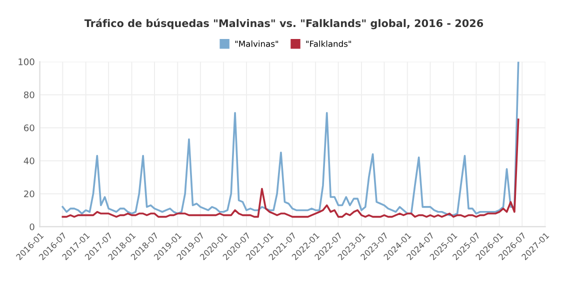  What do you see at coordinates (29, 194) in the screenshot?
I see `y-tick-label: 20` at bounding box center [29, 194].